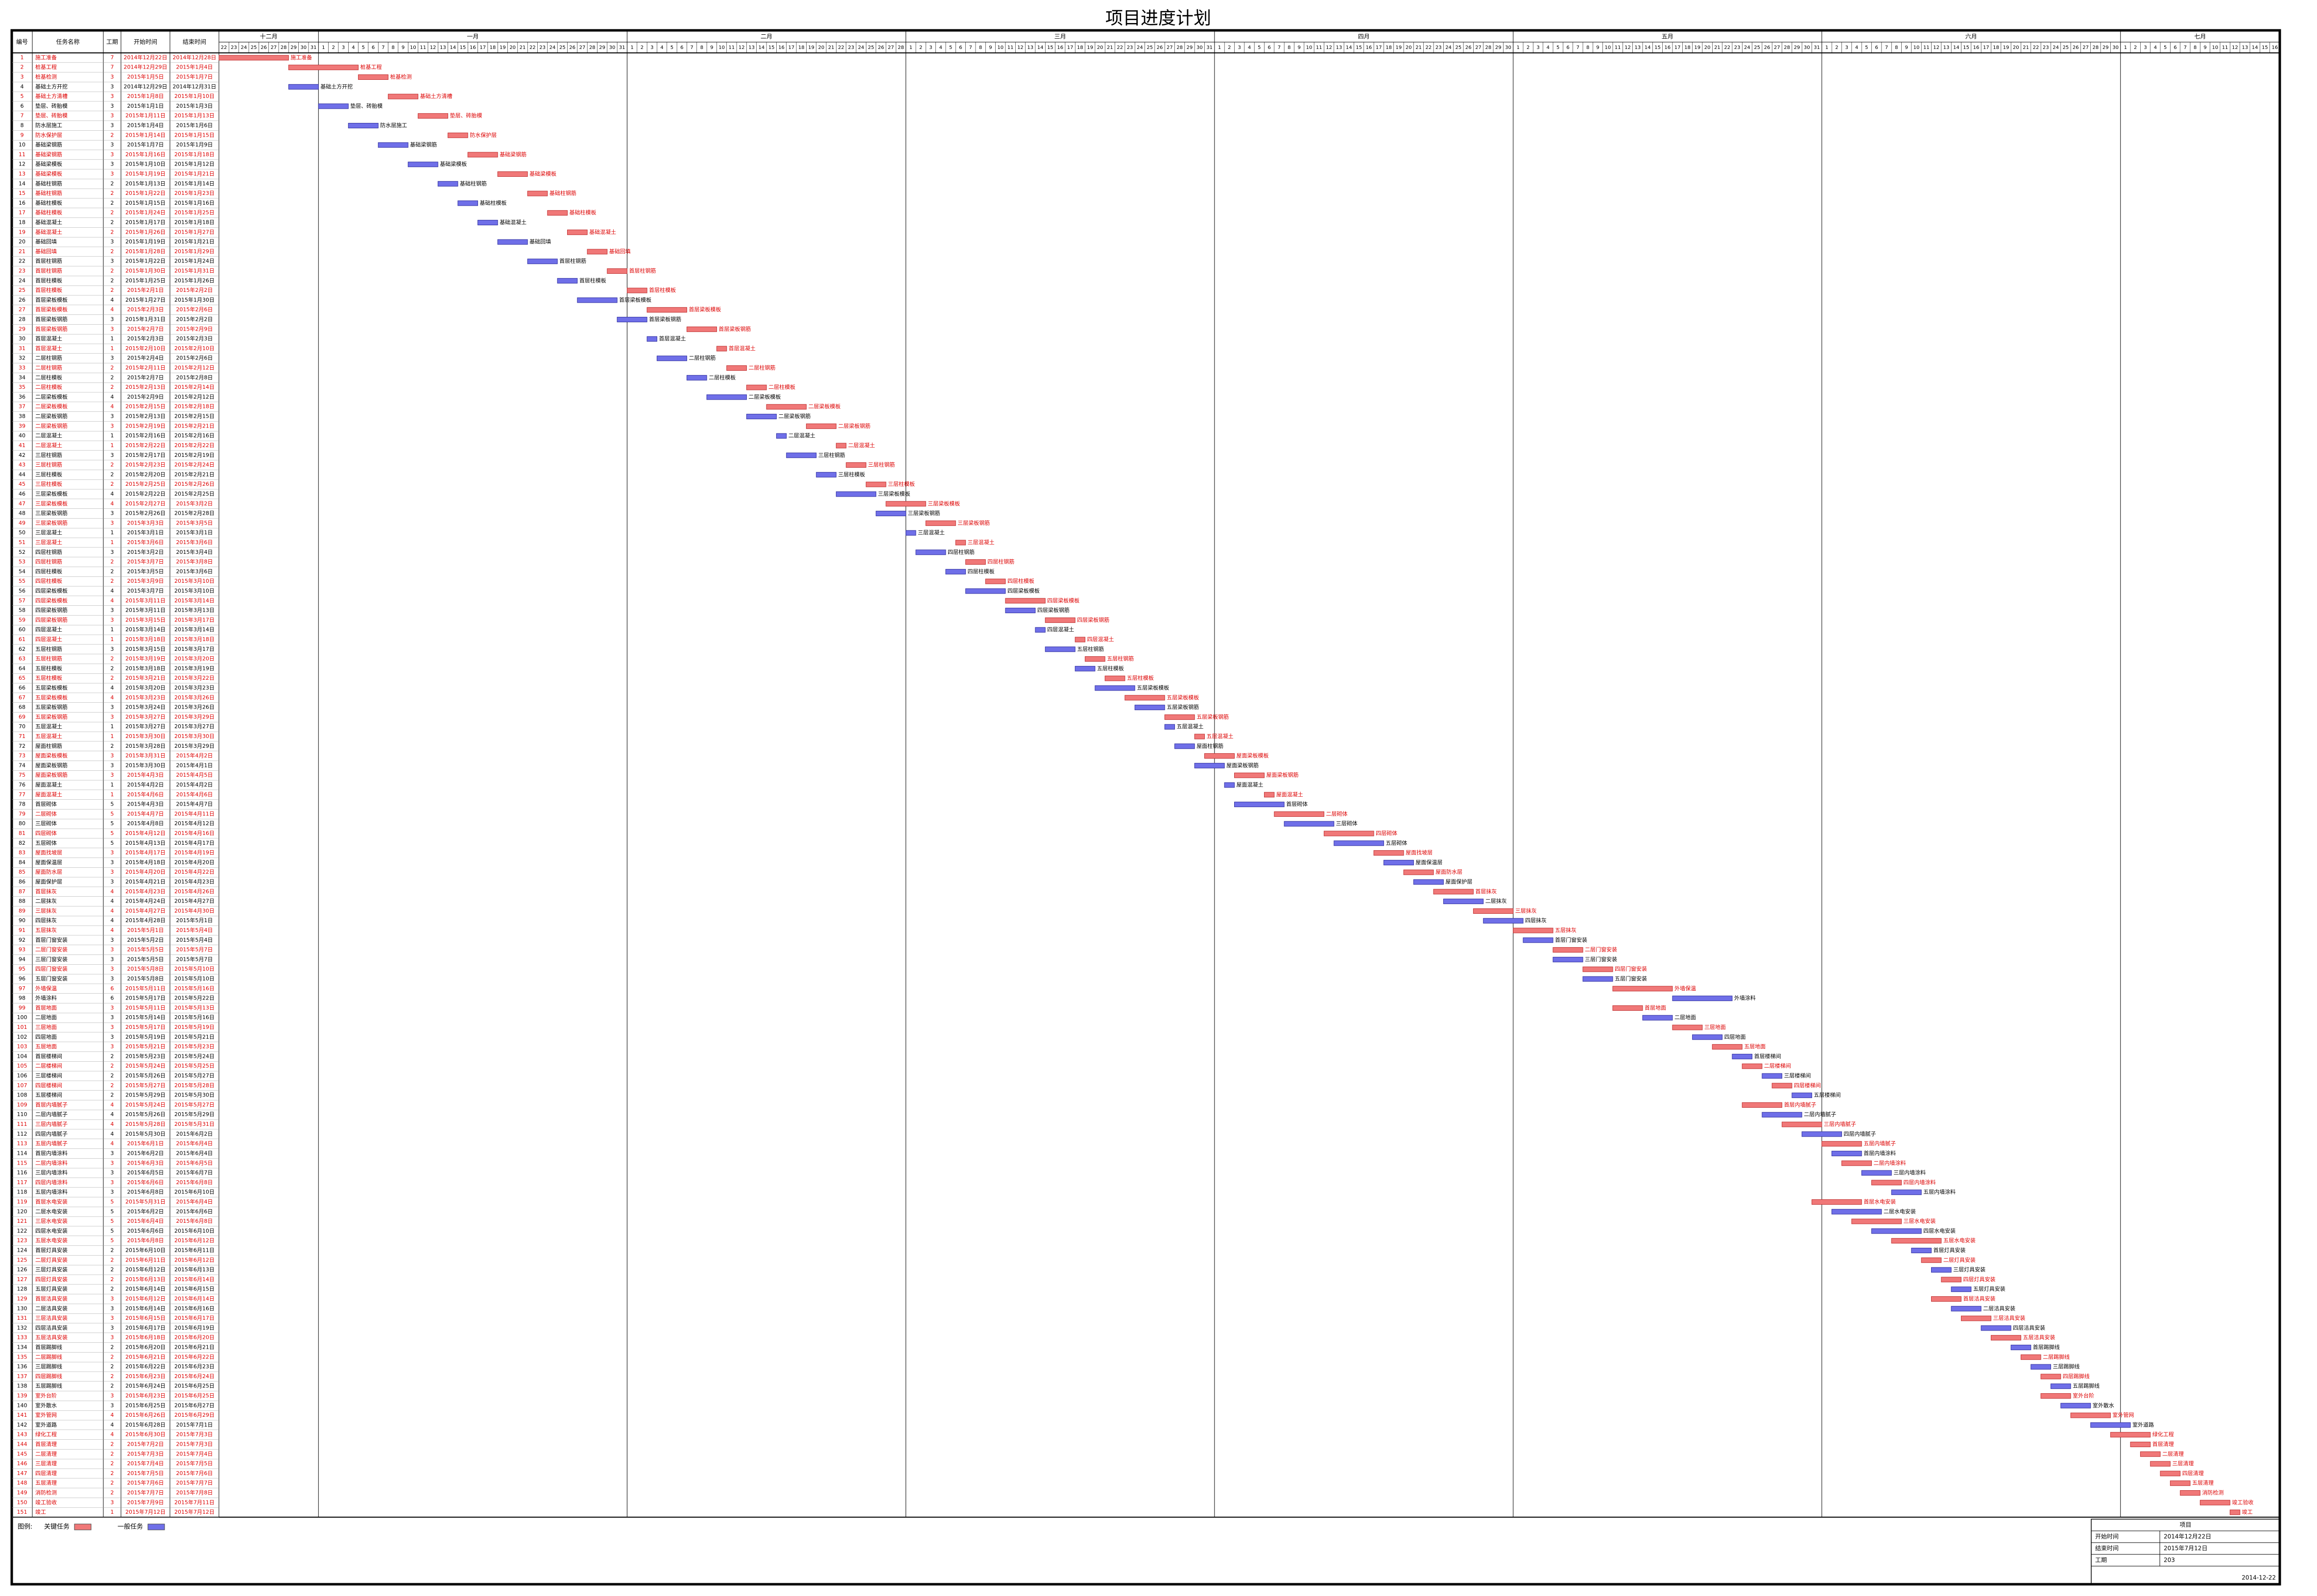  Describe the element at coordinates (194, 1192) in the screenshot. I see `task-end: 2015年6月10日` at that location.